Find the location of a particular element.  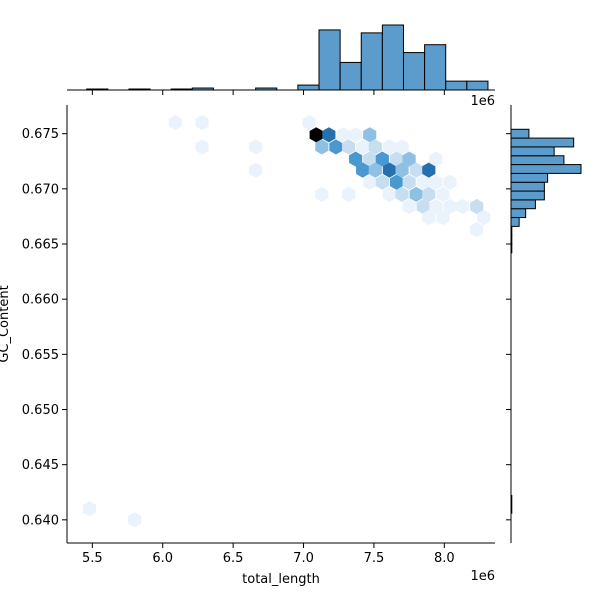

right-marginal-ticks is located at coordinates (508, 327).